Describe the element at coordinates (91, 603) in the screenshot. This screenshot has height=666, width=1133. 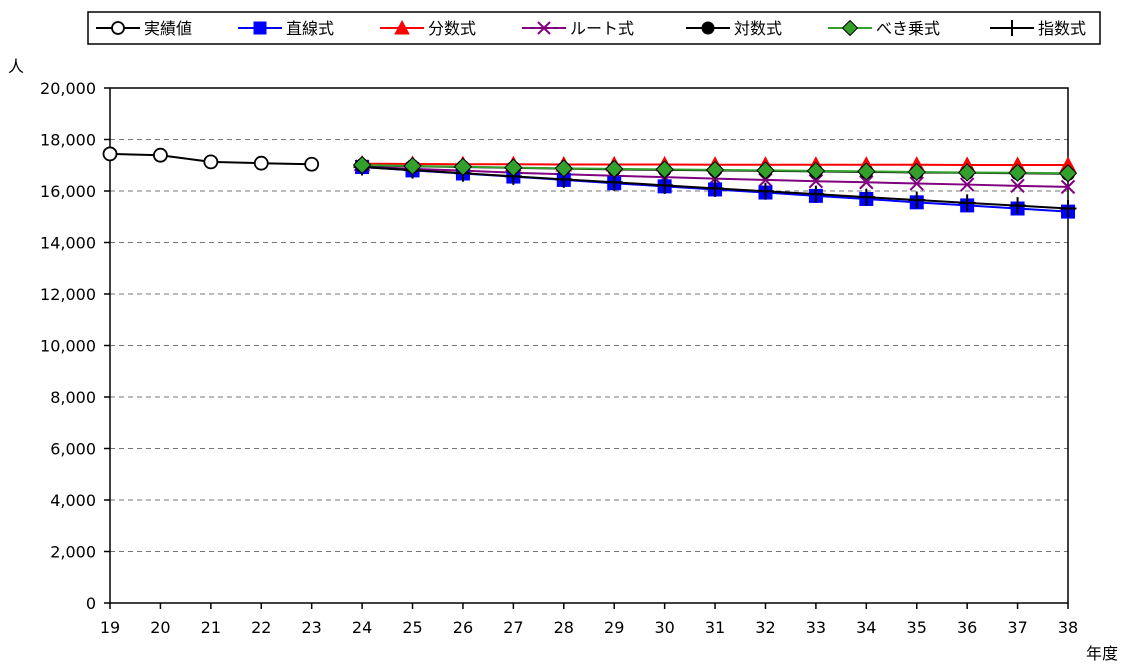
I see `y-tick-label: 0` at that location.